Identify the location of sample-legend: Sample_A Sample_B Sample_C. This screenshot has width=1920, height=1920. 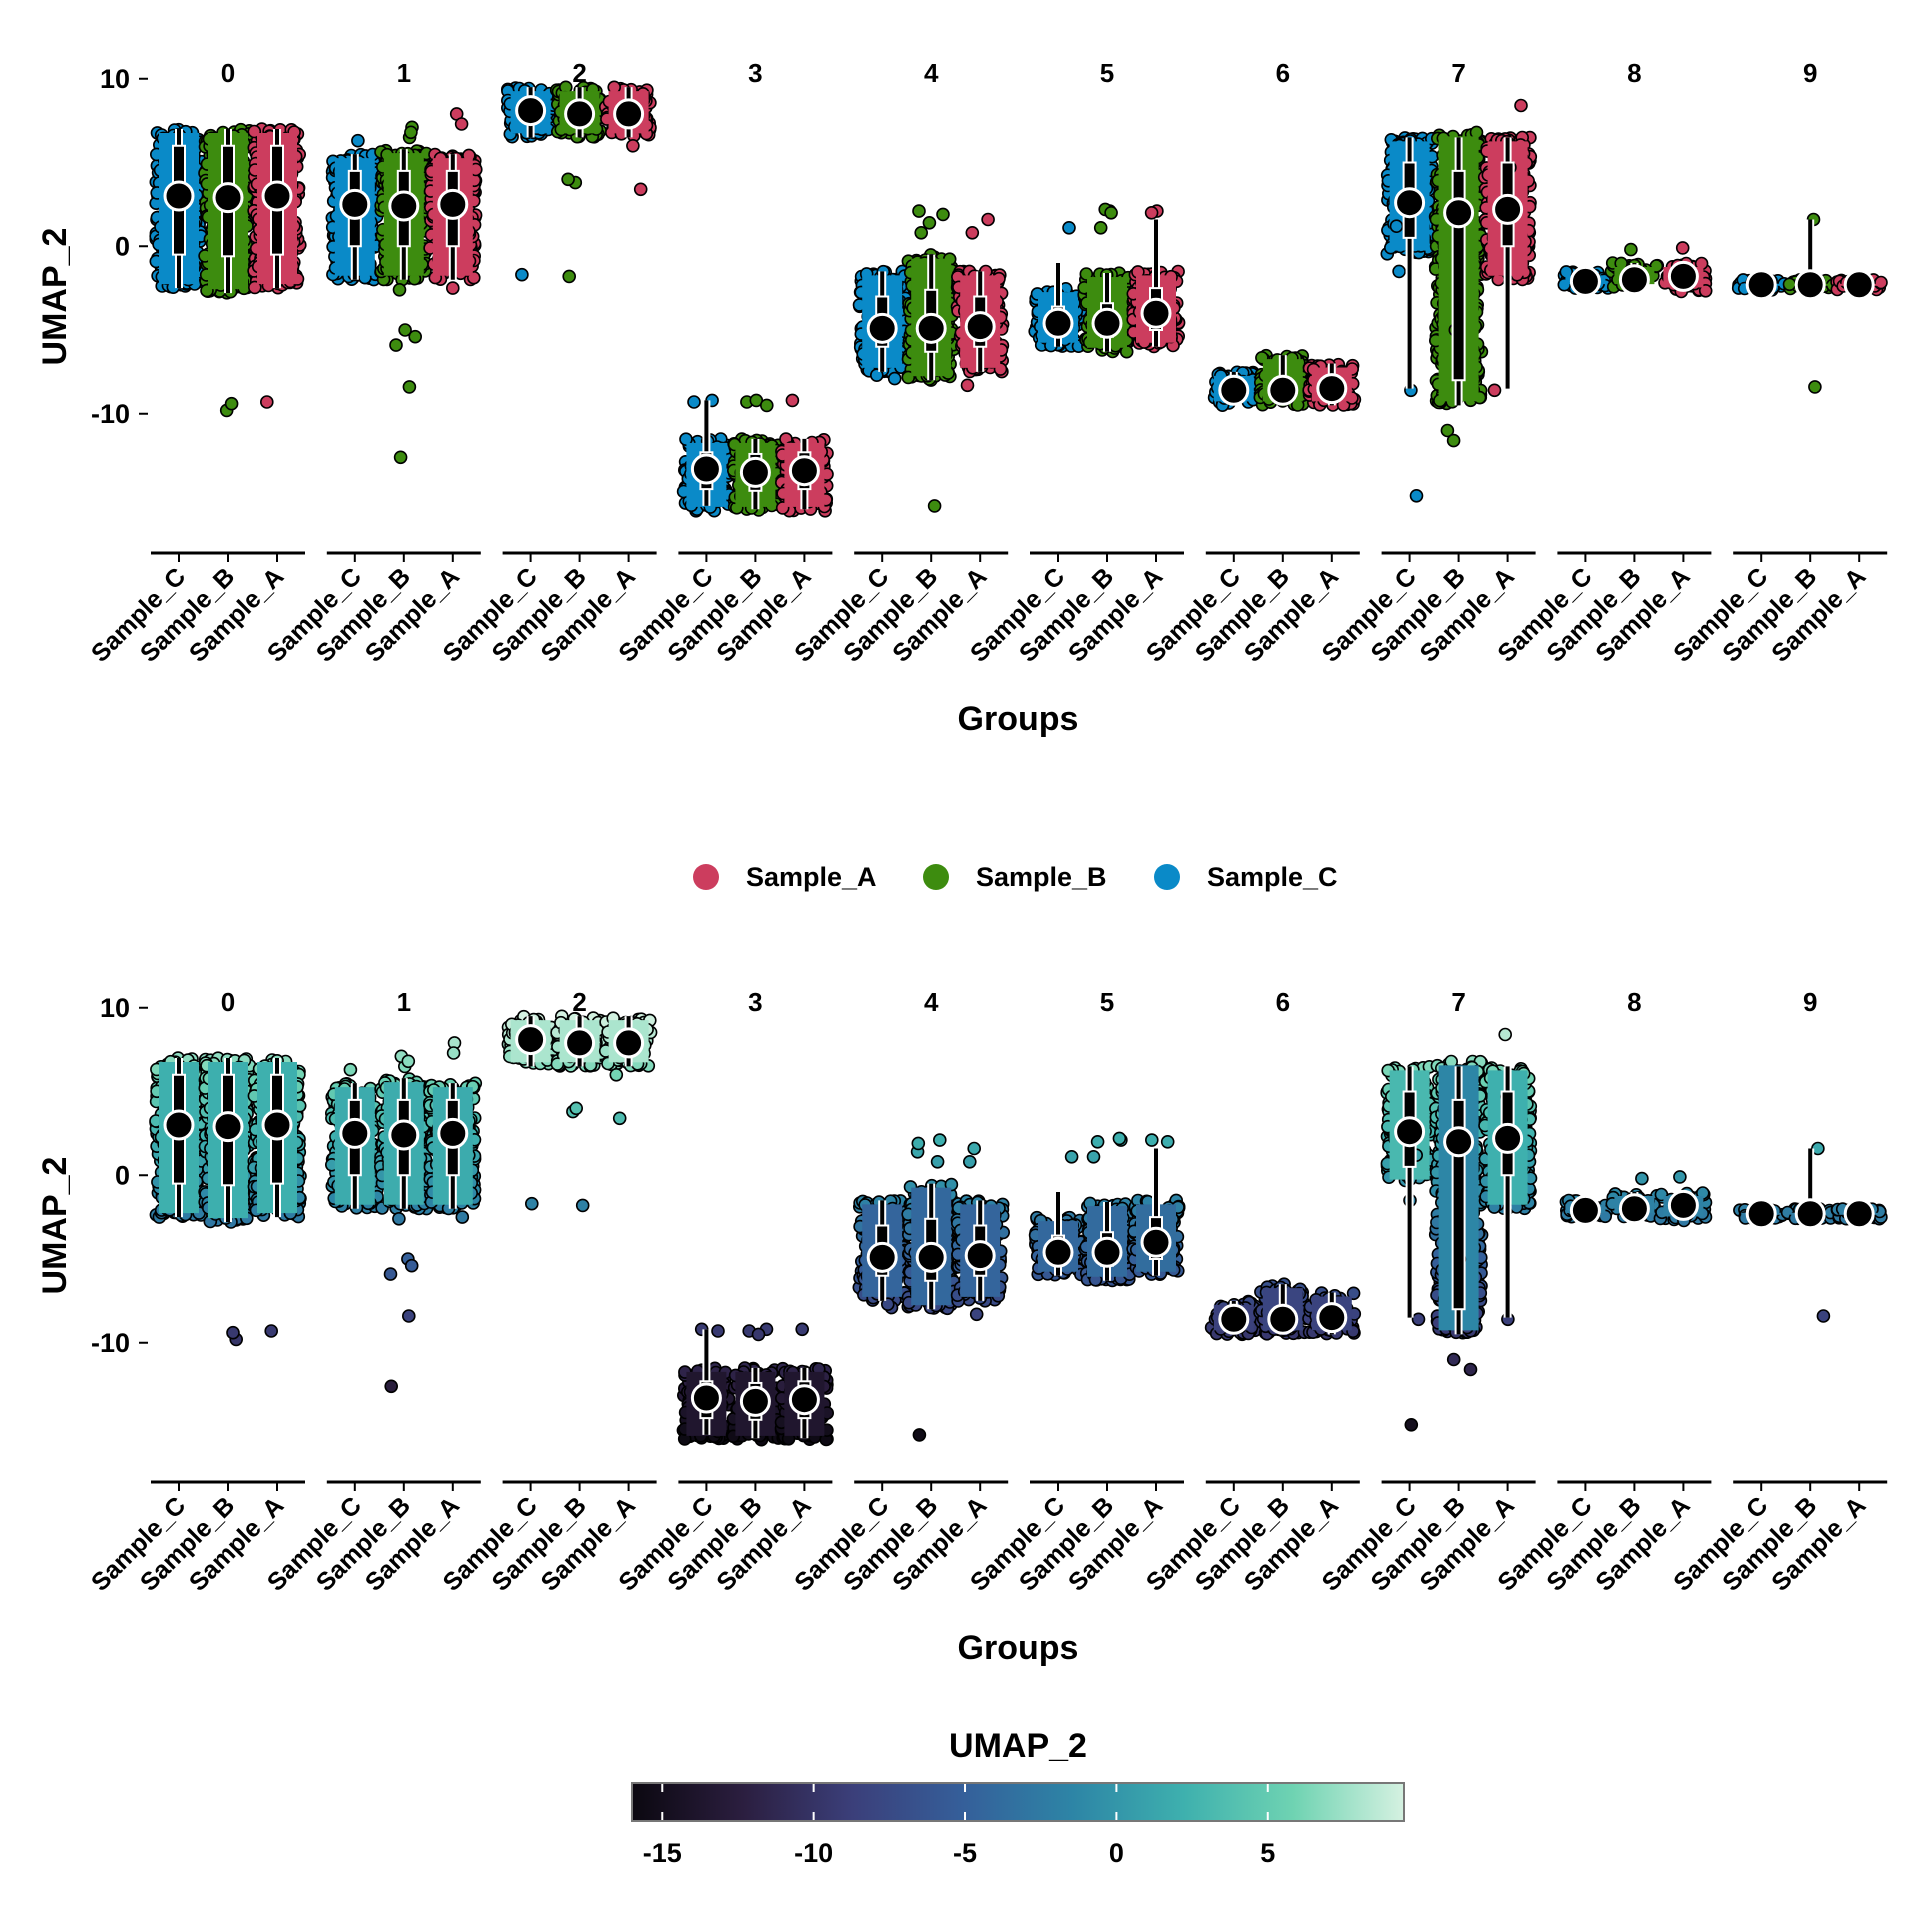
(1015, 877).